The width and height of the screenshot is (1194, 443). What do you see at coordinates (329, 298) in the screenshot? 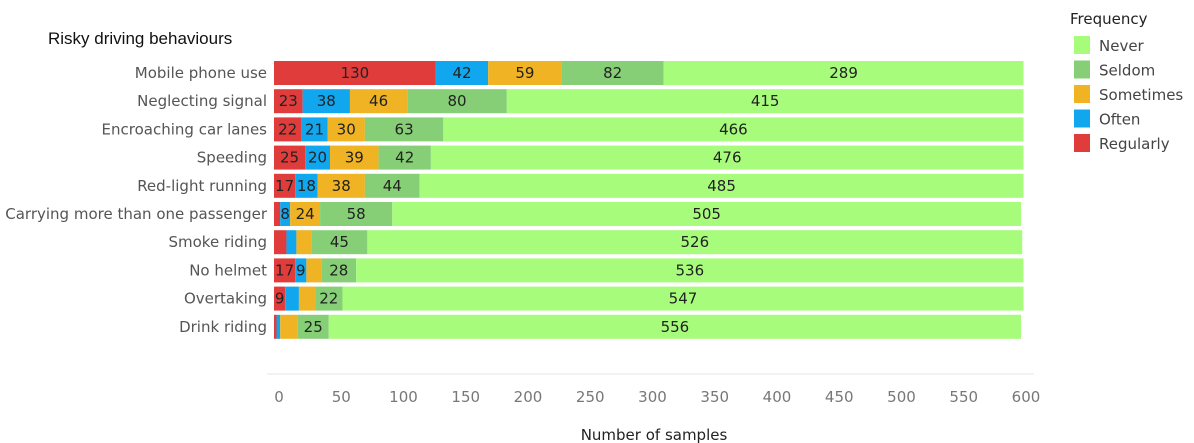
I see `bar-seldom-overtaking` at bounding box center [329, 298].